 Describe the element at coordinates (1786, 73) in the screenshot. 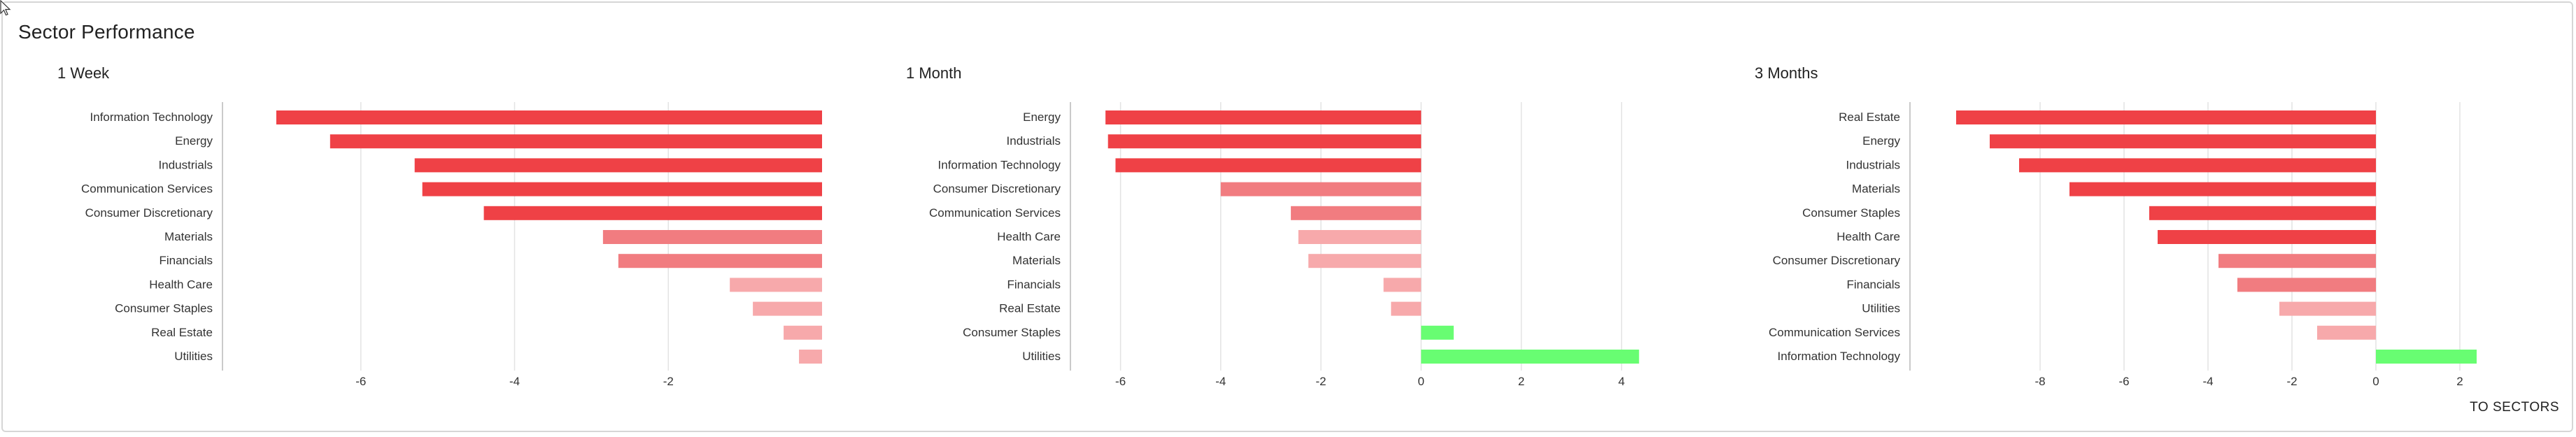

I see `chart-title: 3 Months` at that location.